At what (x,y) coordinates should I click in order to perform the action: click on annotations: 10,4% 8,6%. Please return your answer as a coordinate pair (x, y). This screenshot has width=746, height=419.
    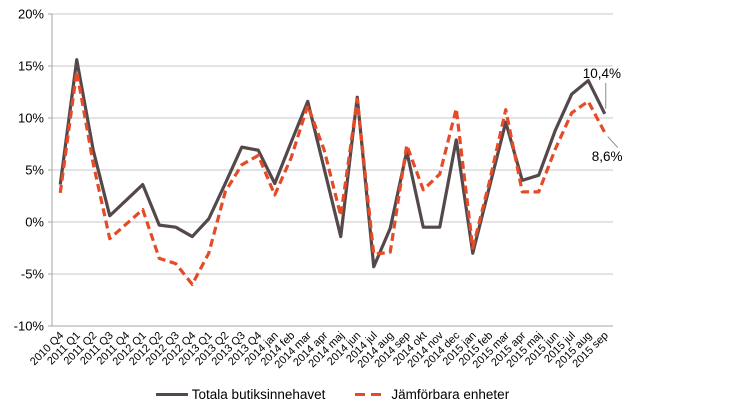
    Looking at the image, I should click on (603, 115).